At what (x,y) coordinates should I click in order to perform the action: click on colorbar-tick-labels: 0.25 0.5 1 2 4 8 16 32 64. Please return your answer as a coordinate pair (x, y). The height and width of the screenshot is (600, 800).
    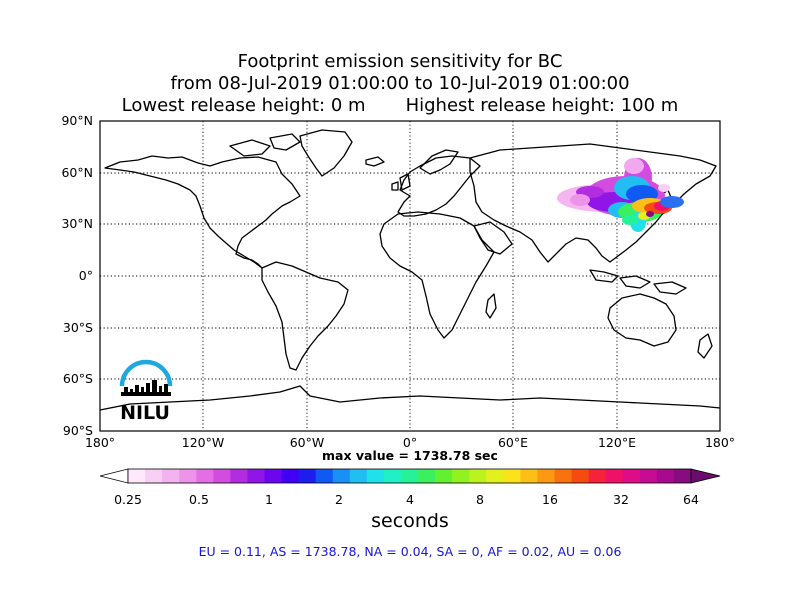
    Looking at the image, I should click on (406, 499).